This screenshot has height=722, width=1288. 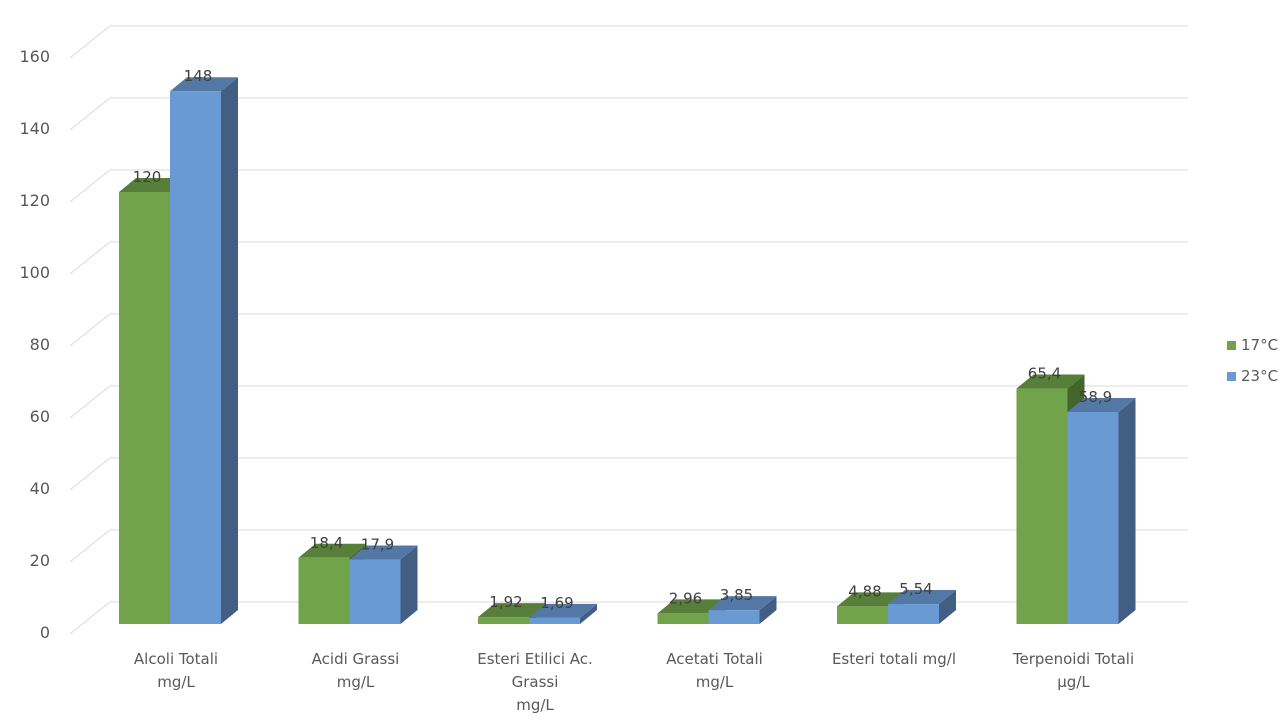 What do you see at coordinates (198, 76) in the screenshot?
I see `data-label: 148` at bounding box center [198, 76].